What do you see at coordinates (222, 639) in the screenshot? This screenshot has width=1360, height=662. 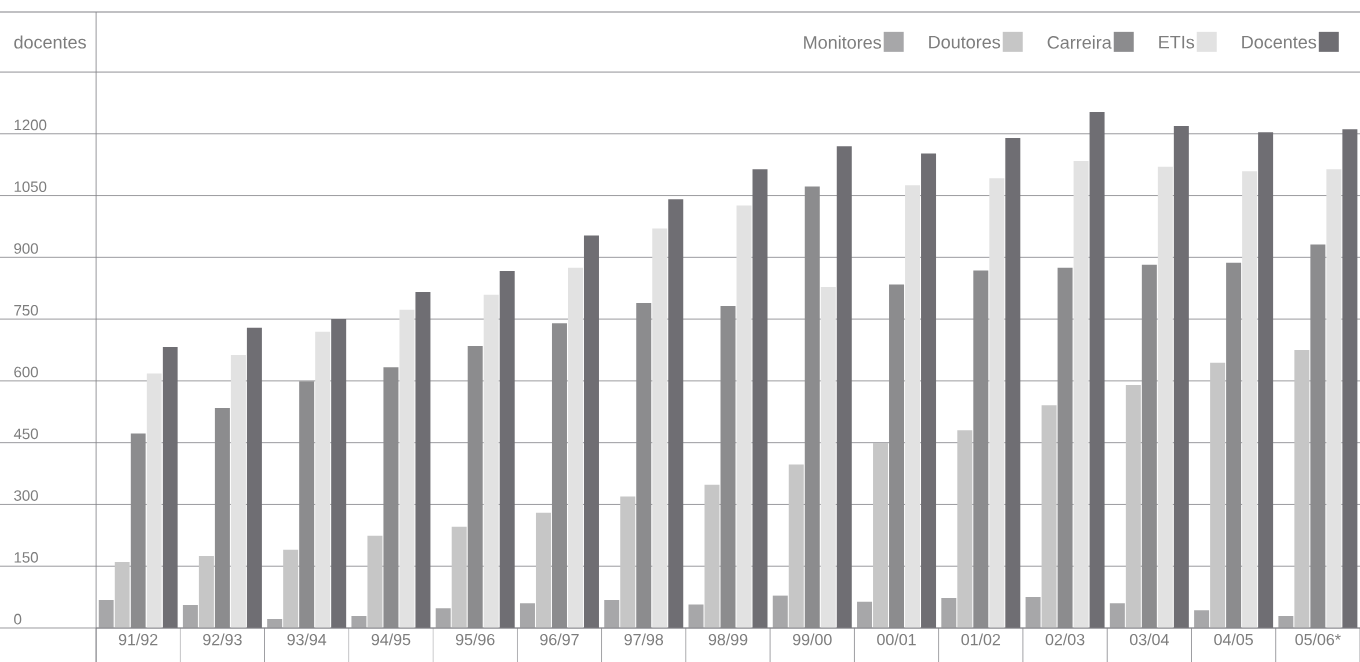 I see `x-tick-label: 92/93` at bounding box center [222, 639].